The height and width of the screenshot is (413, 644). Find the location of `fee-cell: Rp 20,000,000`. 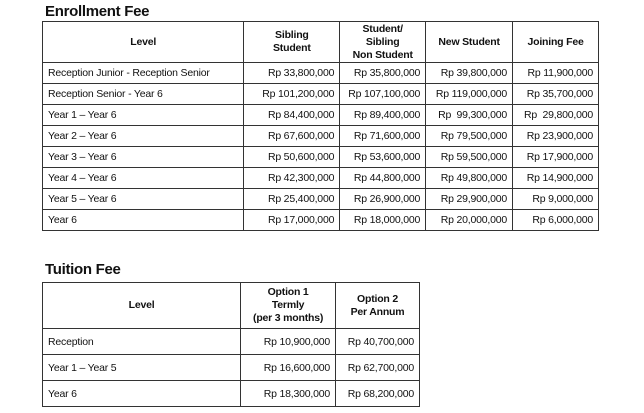

fee-cell: Rp 20,000,000 is located at coordinates (469, 220).